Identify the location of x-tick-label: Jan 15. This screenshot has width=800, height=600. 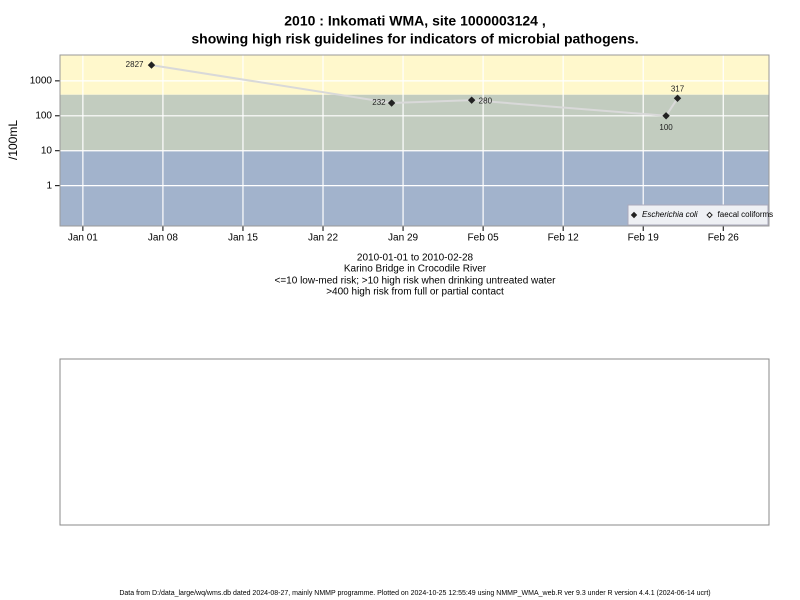
(243, 238).